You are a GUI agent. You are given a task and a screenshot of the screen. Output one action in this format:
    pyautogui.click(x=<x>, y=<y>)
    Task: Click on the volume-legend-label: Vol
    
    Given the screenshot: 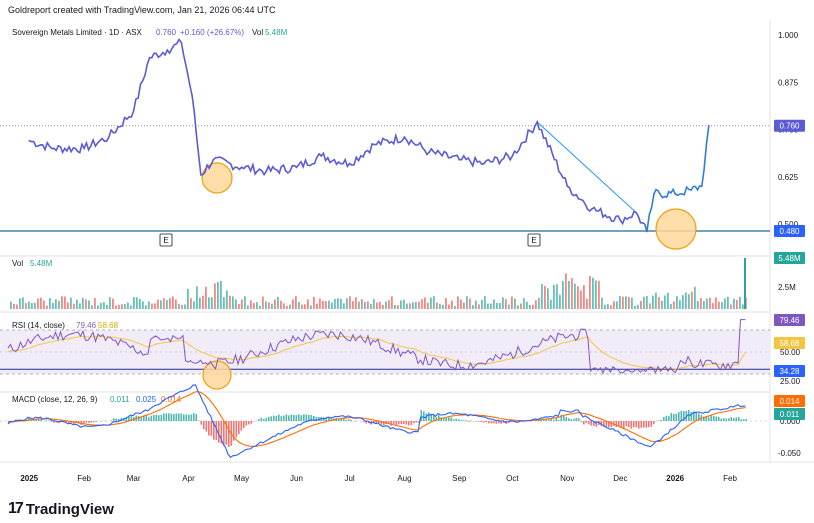 What is the action you would take?
    pyautogui.click(x=17, y=263)
    